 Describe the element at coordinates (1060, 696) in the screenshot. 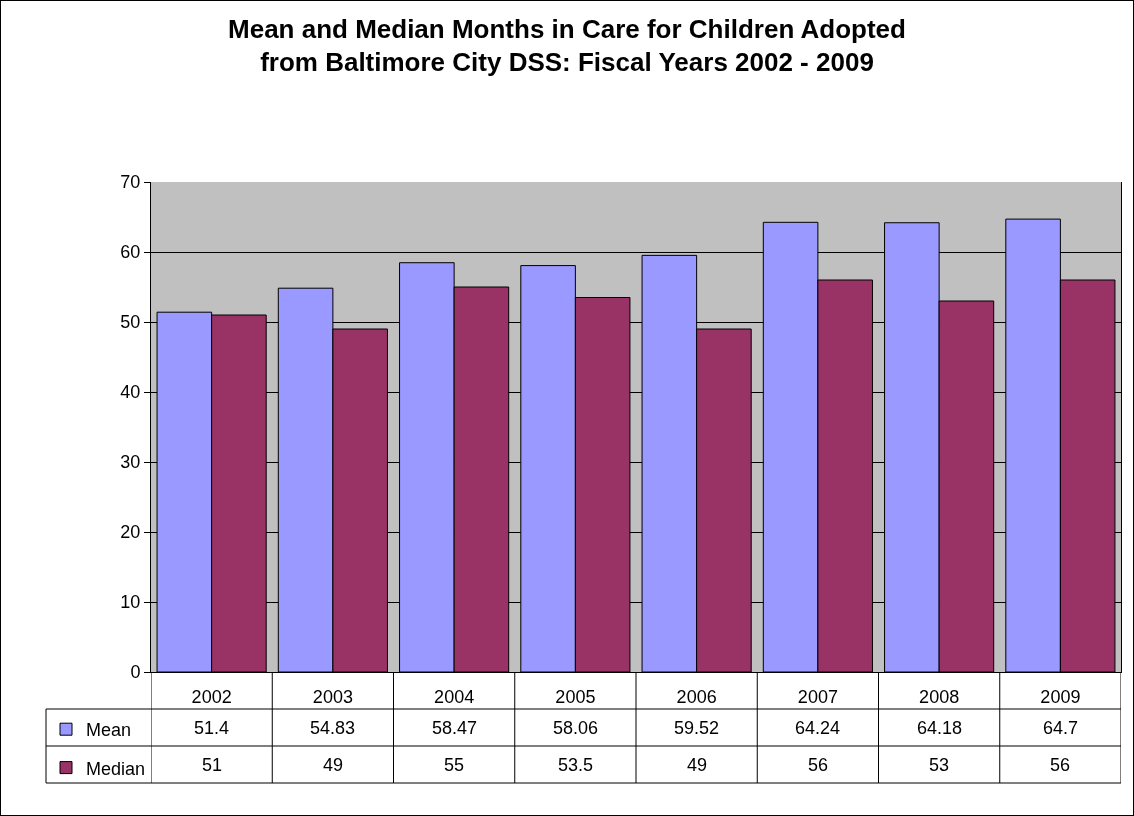

I see `x-tick-label: 2009` at that location.